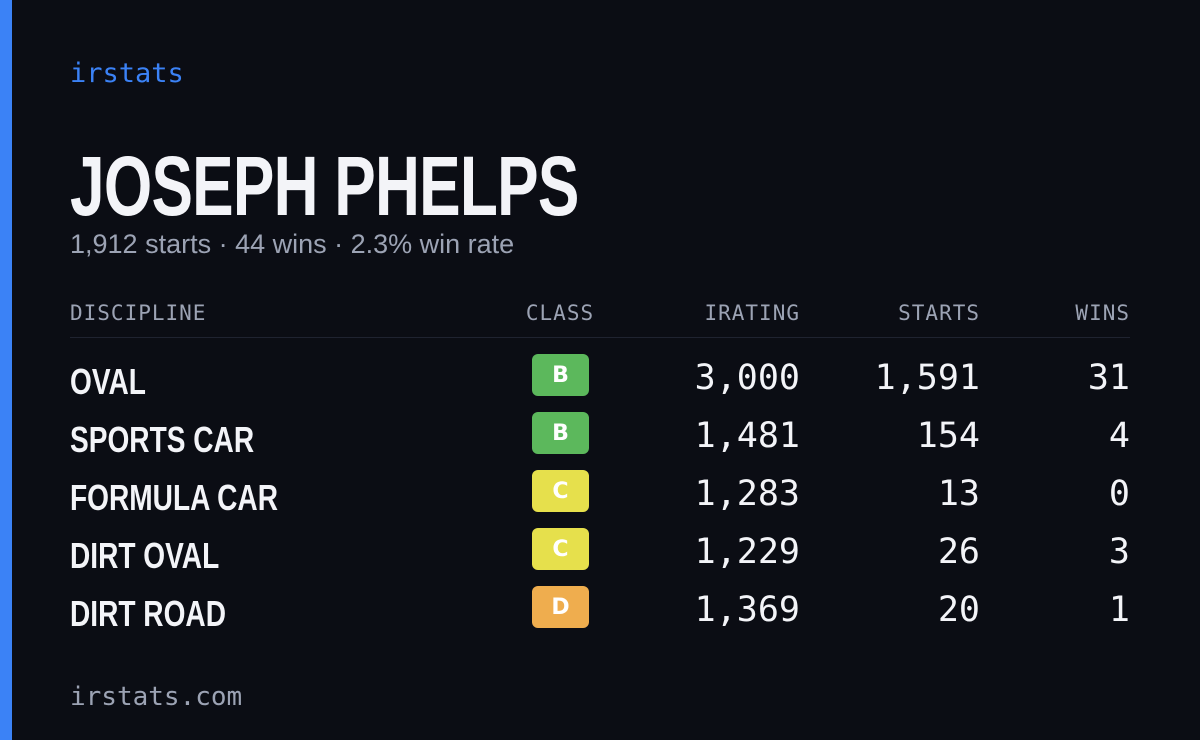 The image size is (1200, 740). What do you see at coordinates (958, 610) in the screenshot?
I see `starts-cell: 20` at bounding box center [958, 610].